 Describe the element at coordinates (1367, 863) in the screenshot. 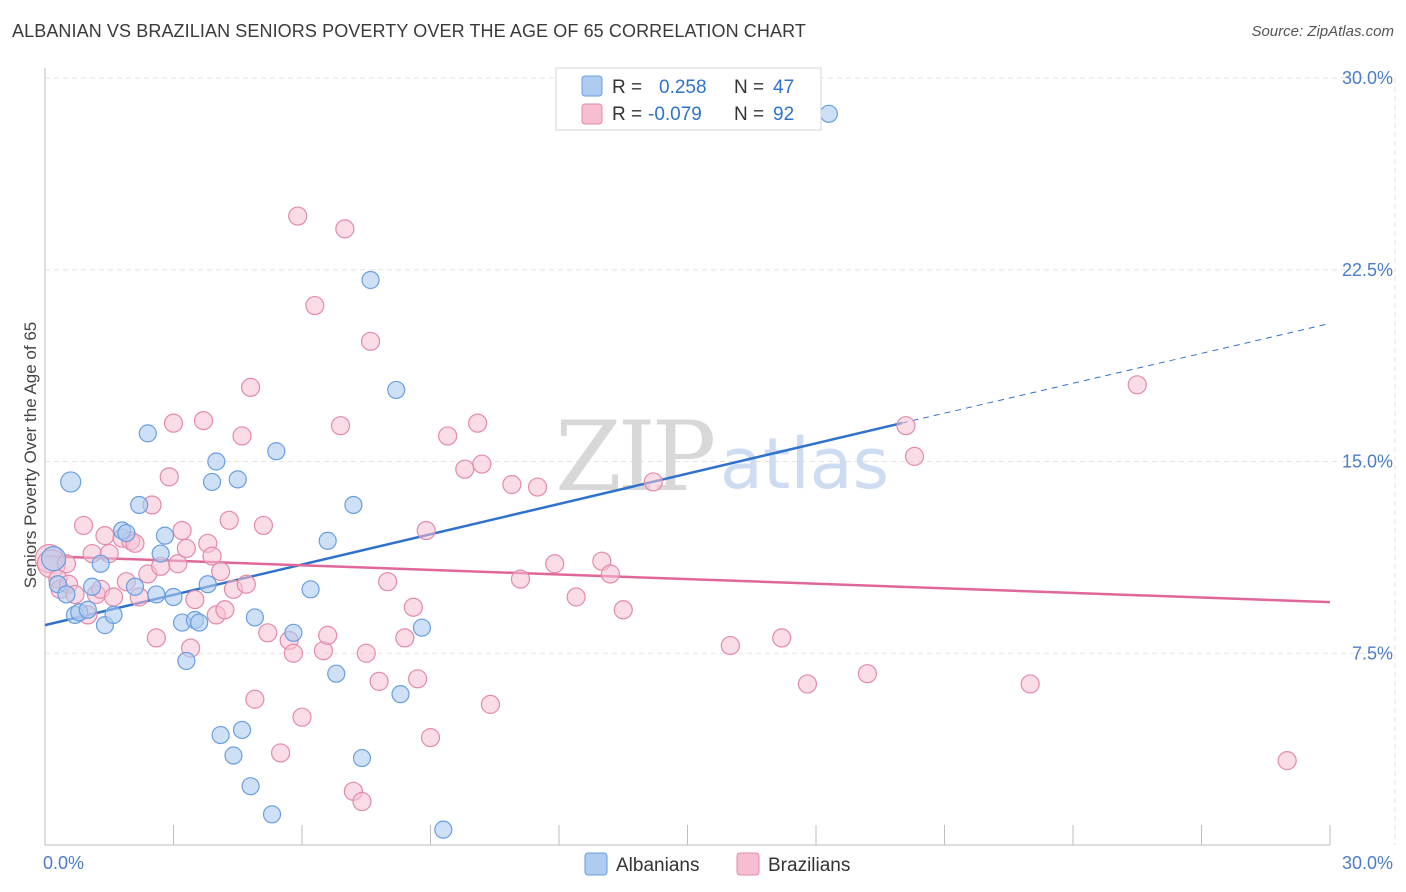

I see `x-tick-label-1: 30.0%` at that location.